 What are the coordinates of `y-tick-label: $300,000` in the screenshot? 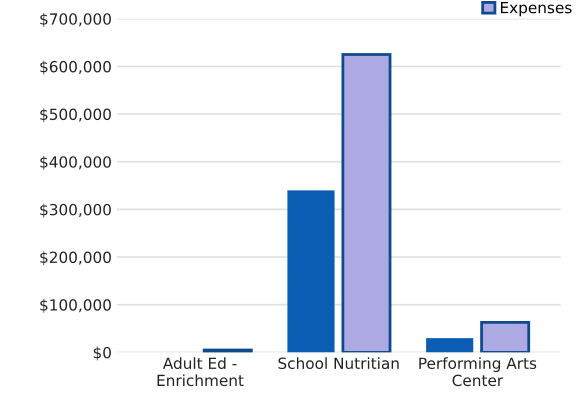 It's located at (75, 211).